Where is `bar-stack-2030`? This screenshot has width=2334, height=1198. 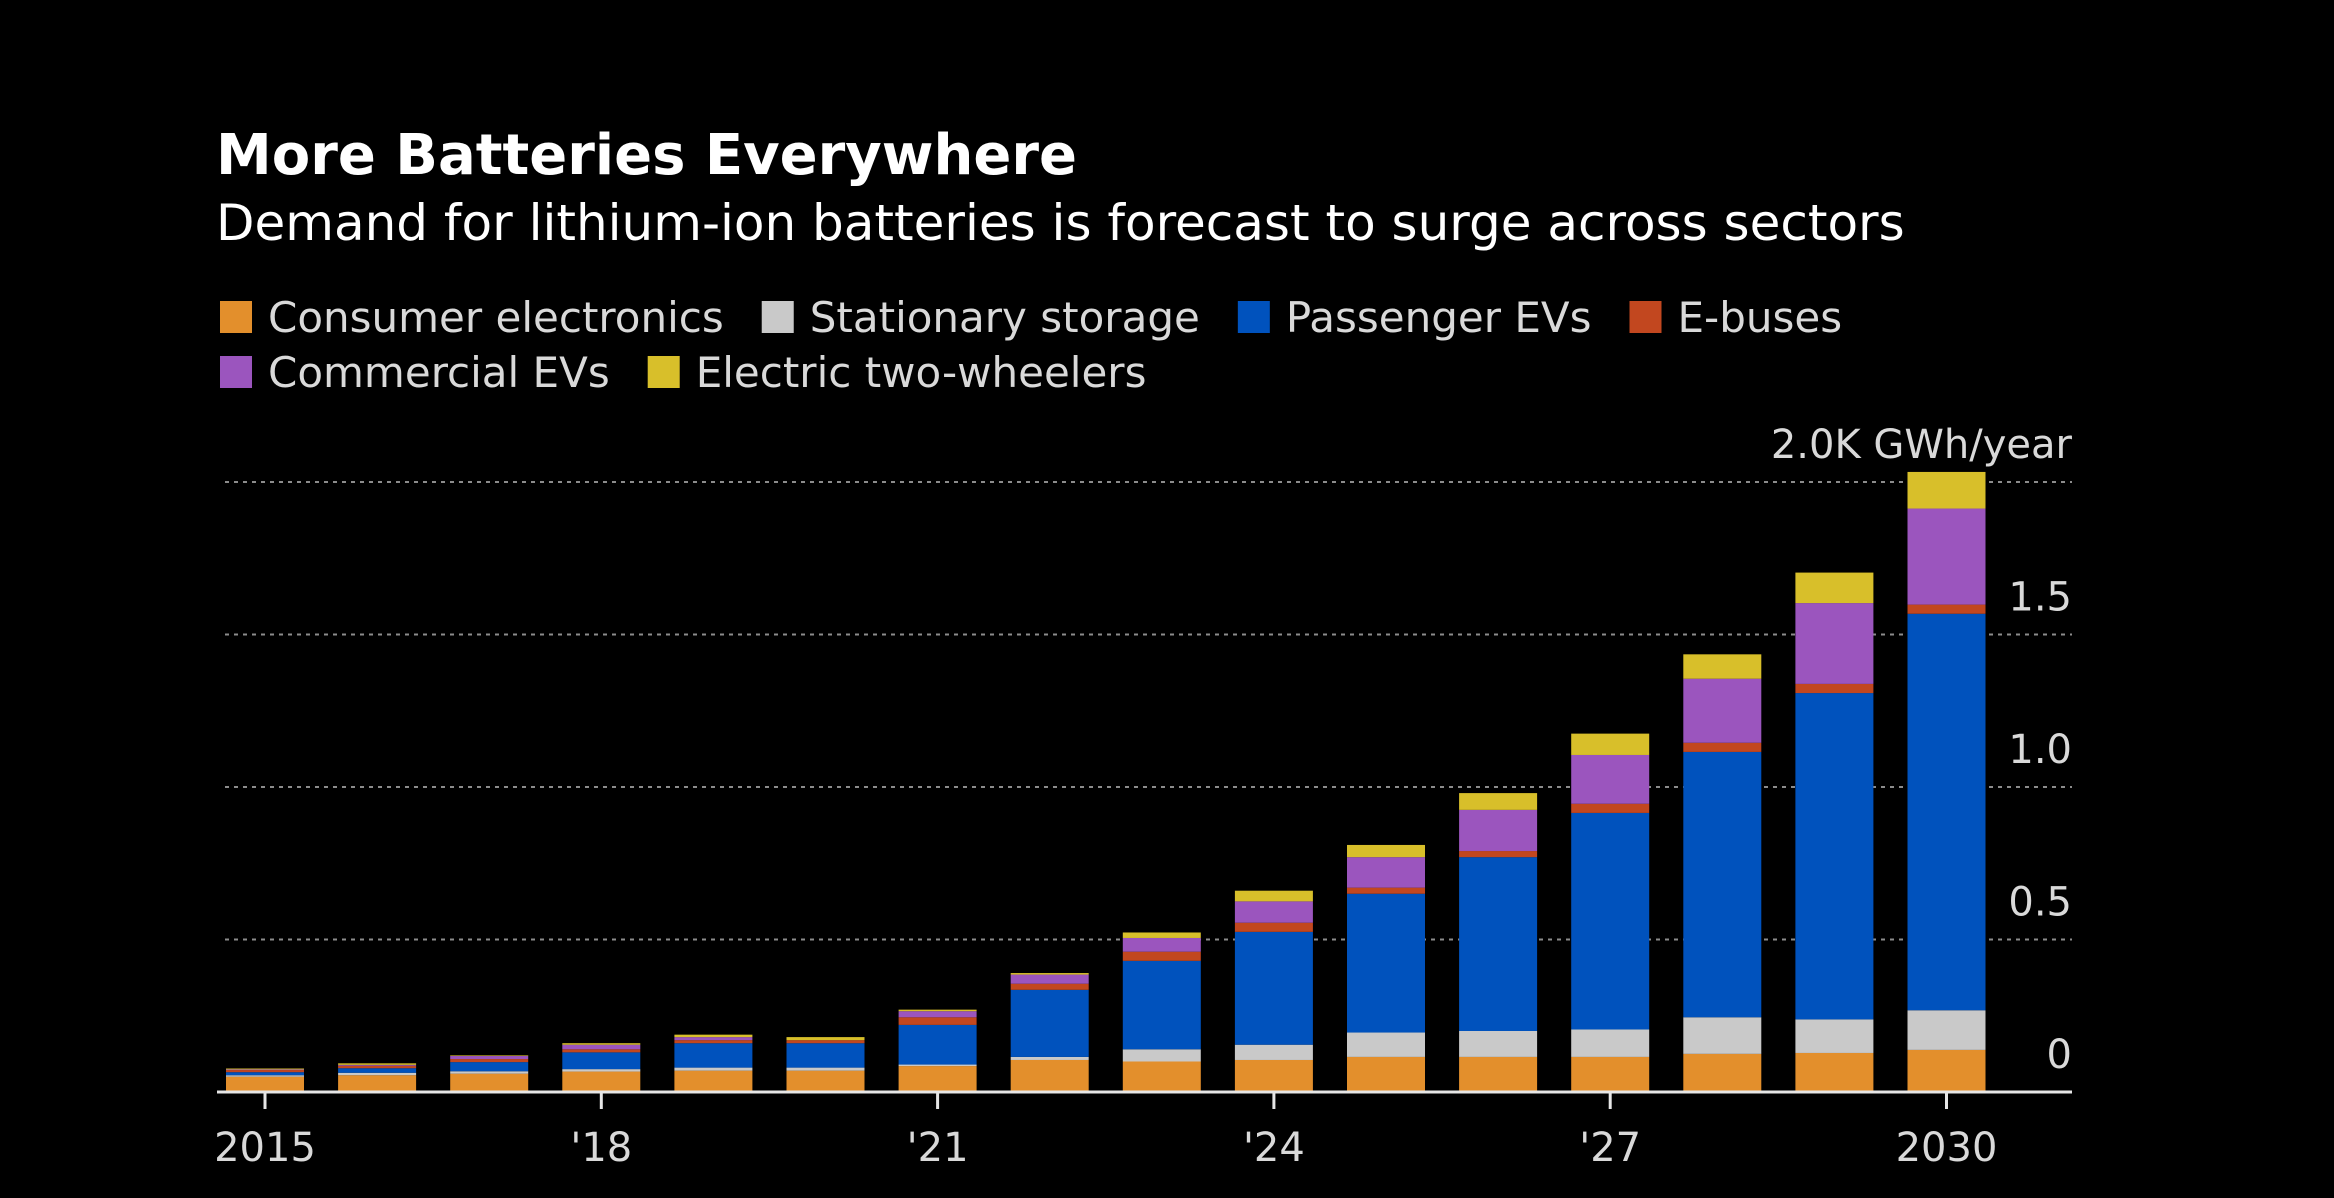 bar-stack-2030 is located at coordinates (1946, 781).